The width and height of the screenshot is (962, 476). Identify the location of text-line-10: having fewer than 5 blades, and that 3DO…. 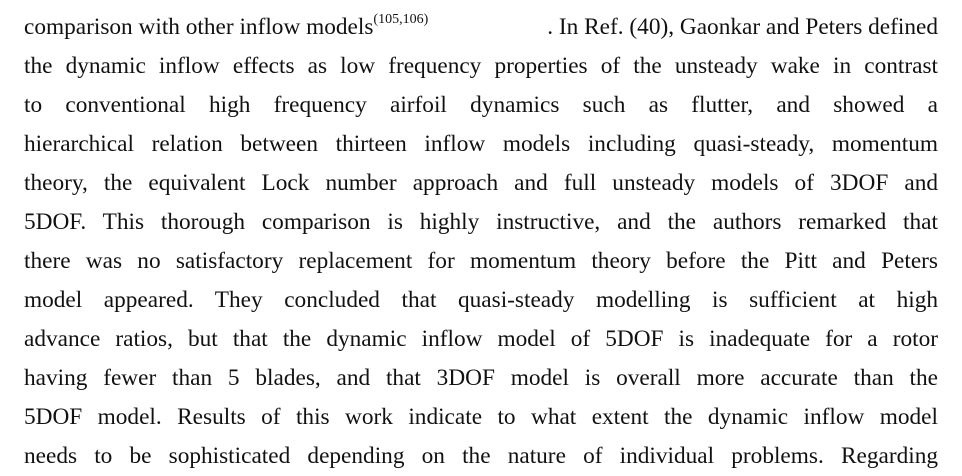
(481, 378).